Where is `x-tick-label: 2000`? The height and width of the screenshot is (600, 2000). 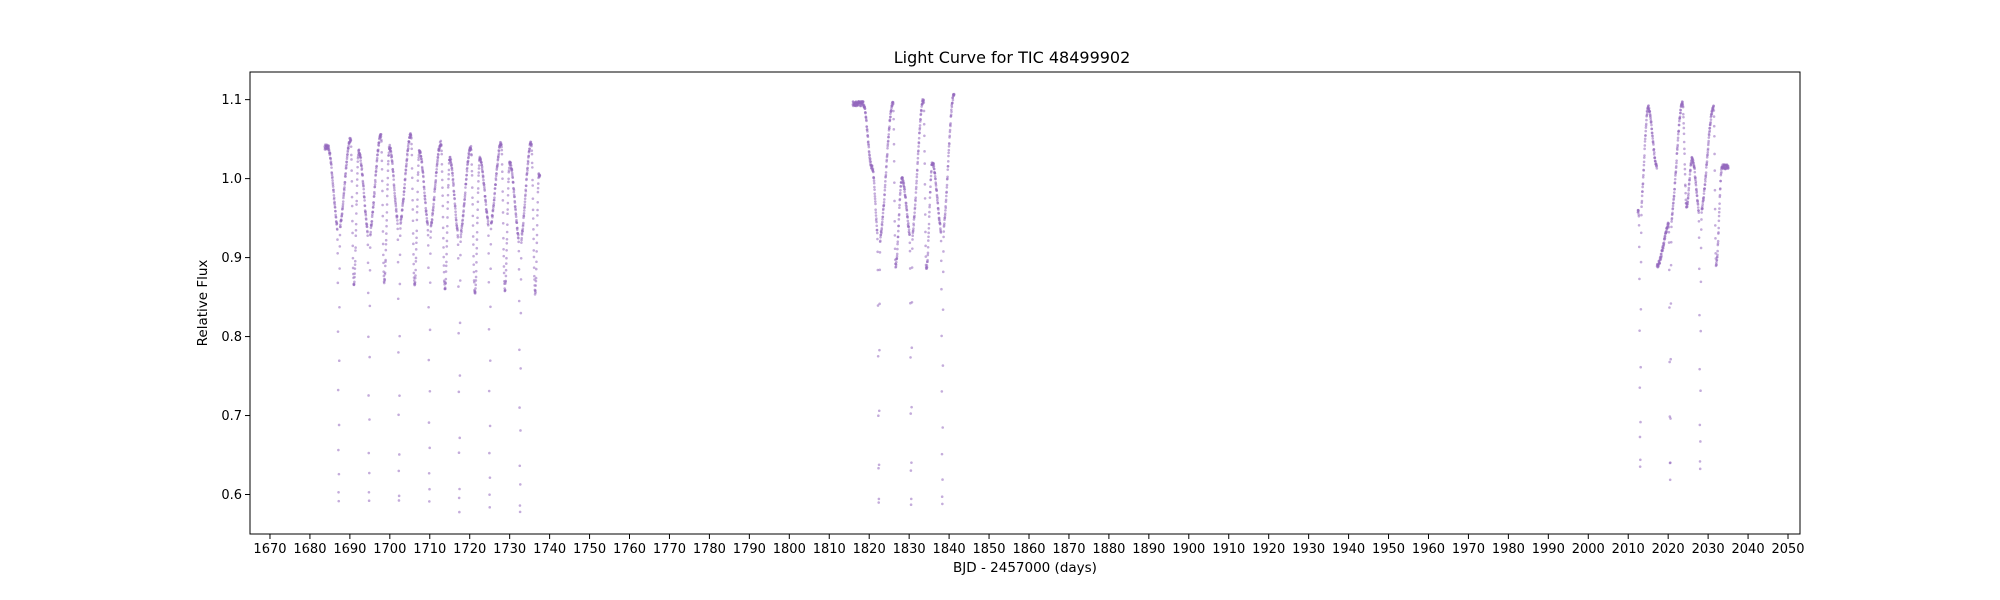
x-tick-label: 2000 is located at coordinates (1588, 549).